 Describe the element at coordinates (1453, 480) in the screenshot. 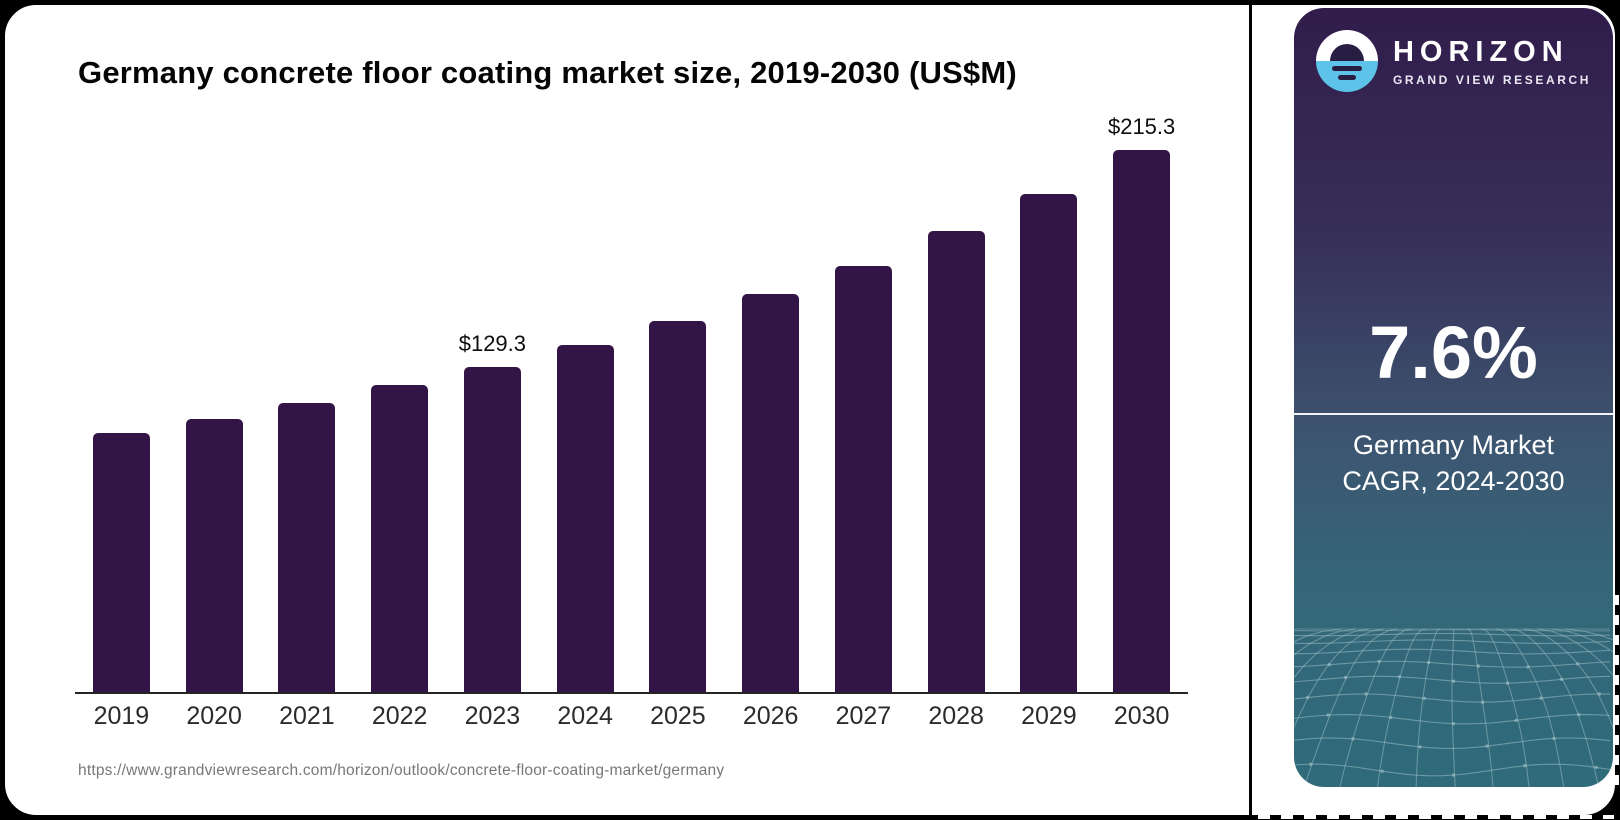

I see `cagr-caption-line2: CAGR, 2024-2030` at that location.